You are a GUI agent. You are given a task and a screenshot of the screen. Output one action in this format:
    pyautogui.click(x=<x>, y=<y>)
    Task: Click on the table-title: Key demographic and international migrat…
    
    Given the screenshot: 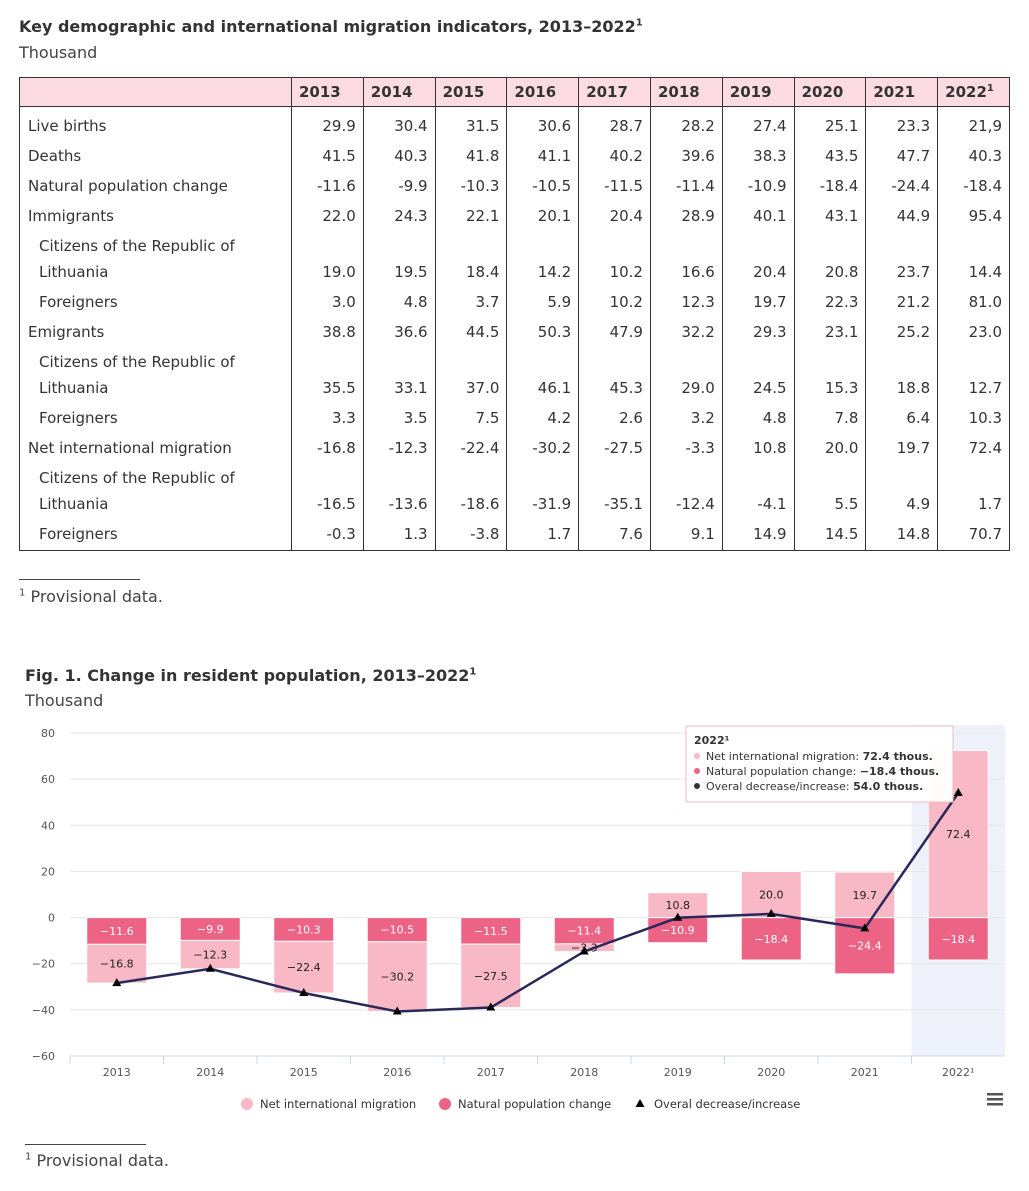 What is the action you would take?
    pyautogui.click(x=331, y=26)
    